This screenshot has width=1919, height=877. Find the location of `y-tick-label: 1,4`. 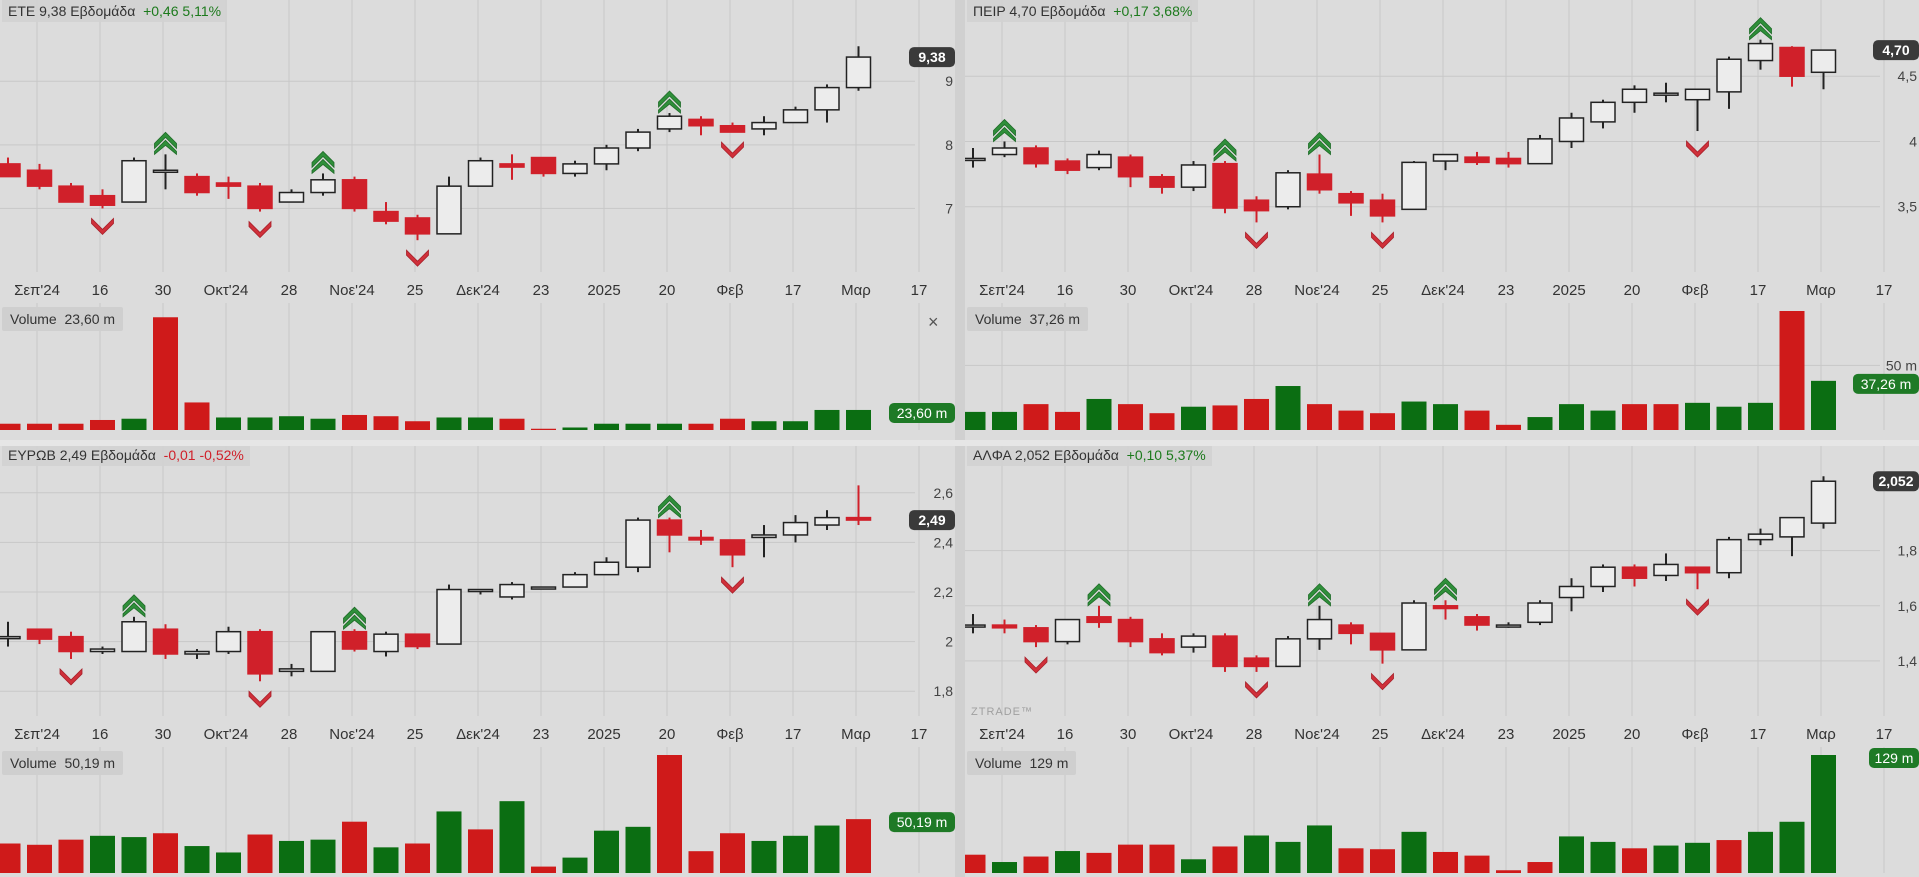

y-tick-label: 1,4 is located at coordinates (1908, 661).